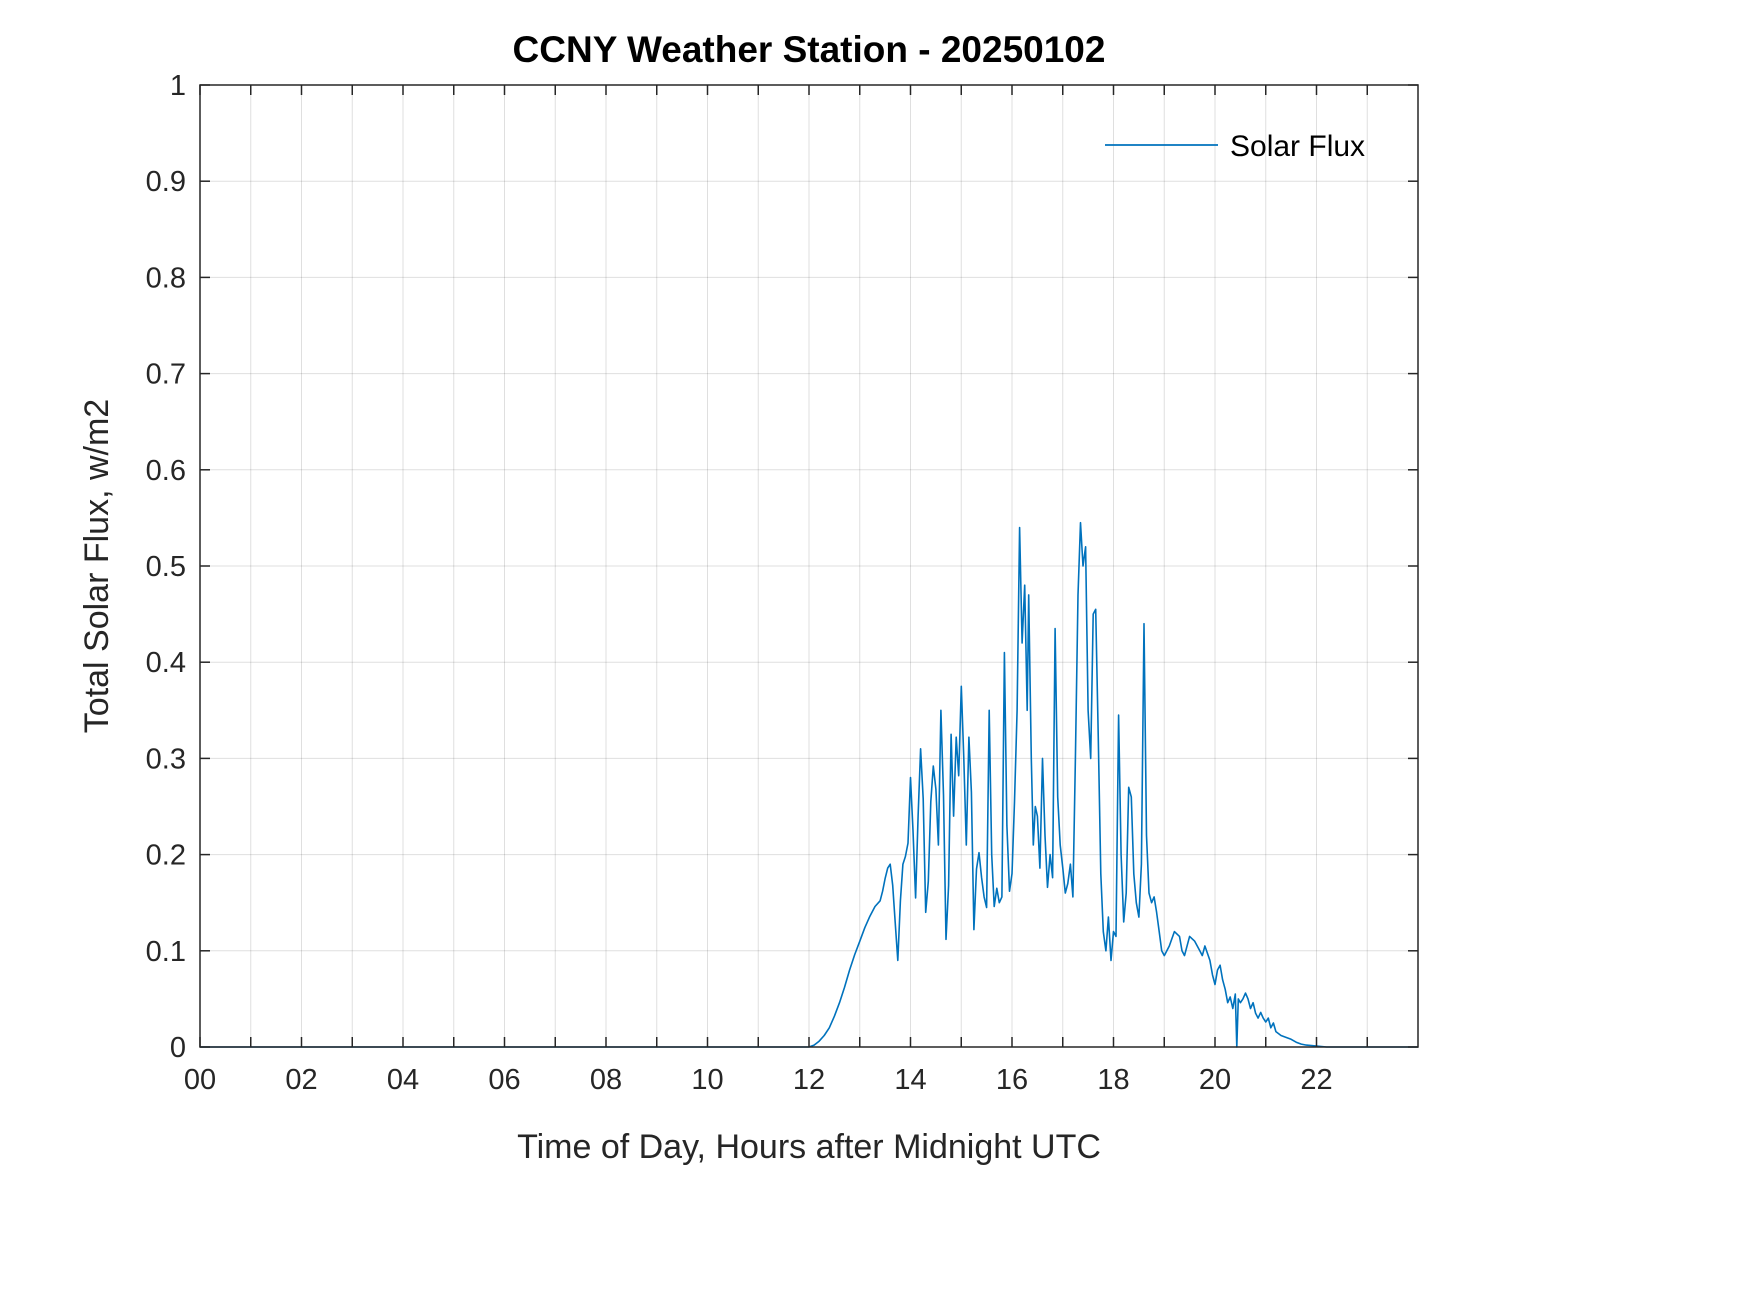  Describe the element at coordinates (166, 663) in the screenshot. I see `y-tick-label: 0.4` at that location.